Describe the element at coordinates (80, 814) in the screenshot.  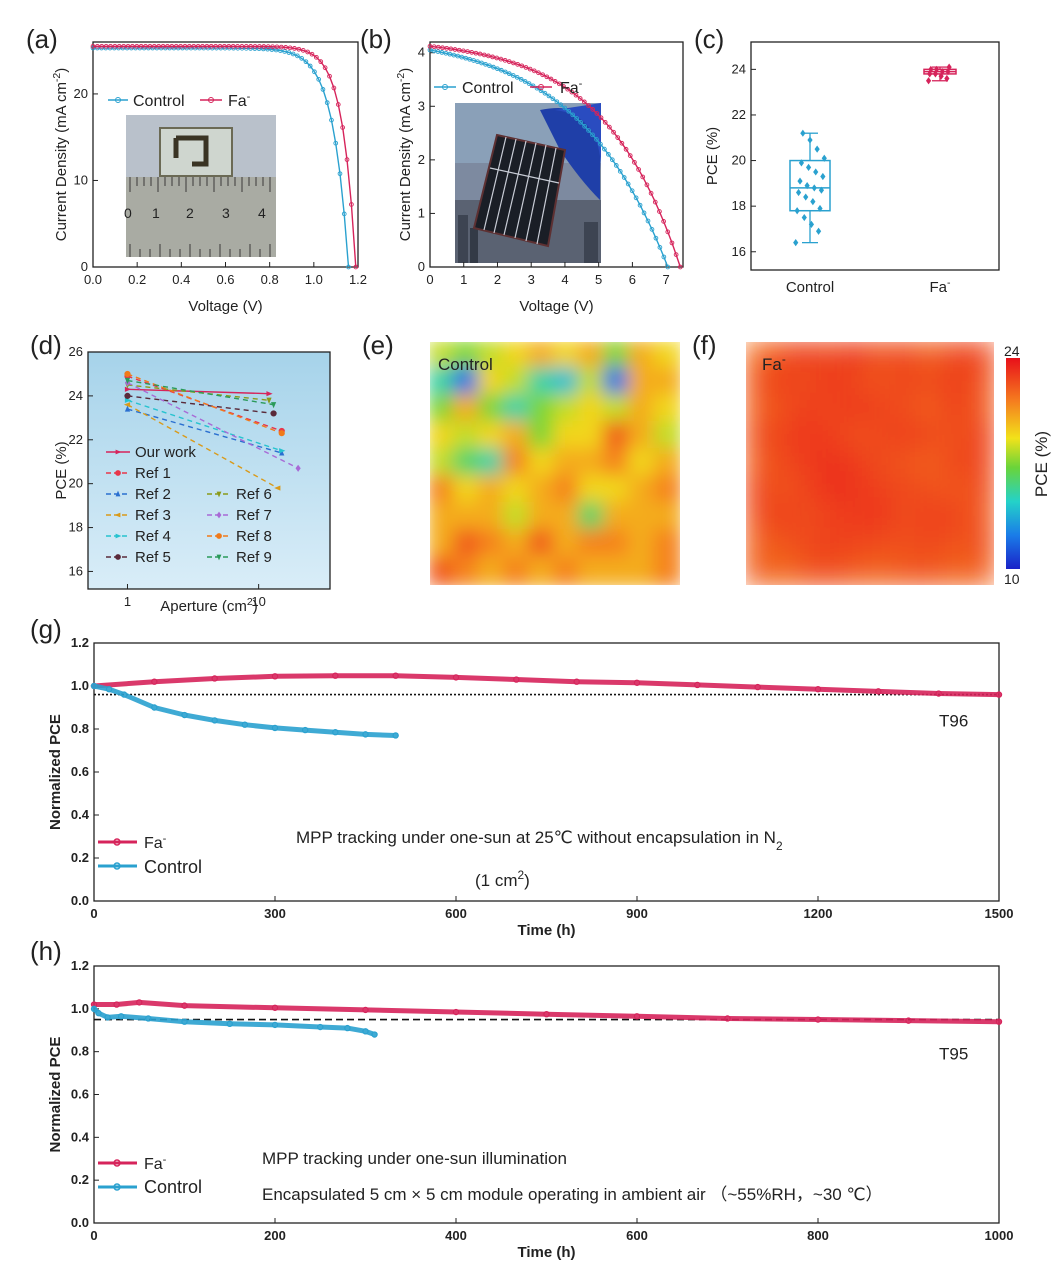
I see `panel-g-ytick-label: 0.4` at that location.